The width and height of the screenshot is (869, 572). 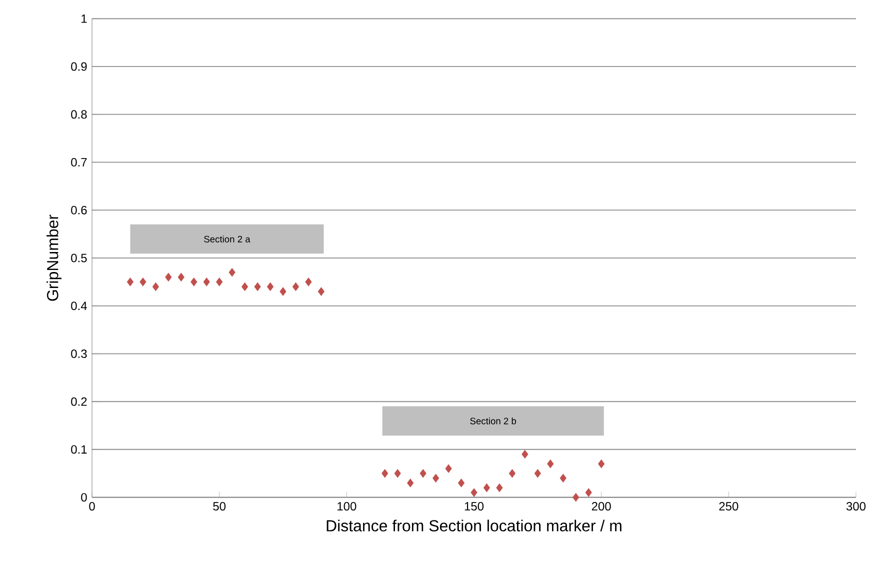 What do you see at coordinates (601, 506) in the screenshot?
I see `x-tick-label: 200` at bounding box center [601, 506].